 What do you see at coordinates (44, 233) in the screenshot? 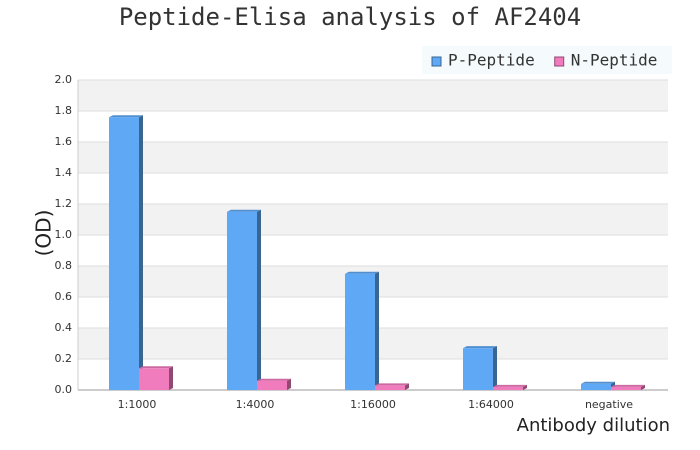
I see `y-axis-label: (OD)` at bounding box center [44, 233].